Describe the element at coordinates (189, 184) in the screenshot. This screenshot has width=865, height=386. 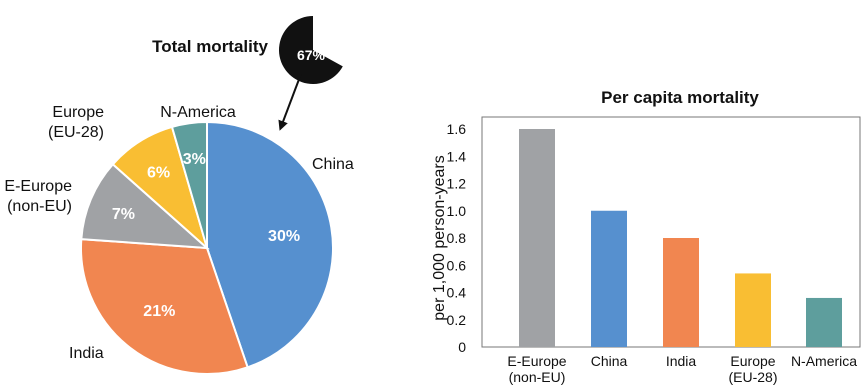
I see `pie-slice-n-america` at that location.